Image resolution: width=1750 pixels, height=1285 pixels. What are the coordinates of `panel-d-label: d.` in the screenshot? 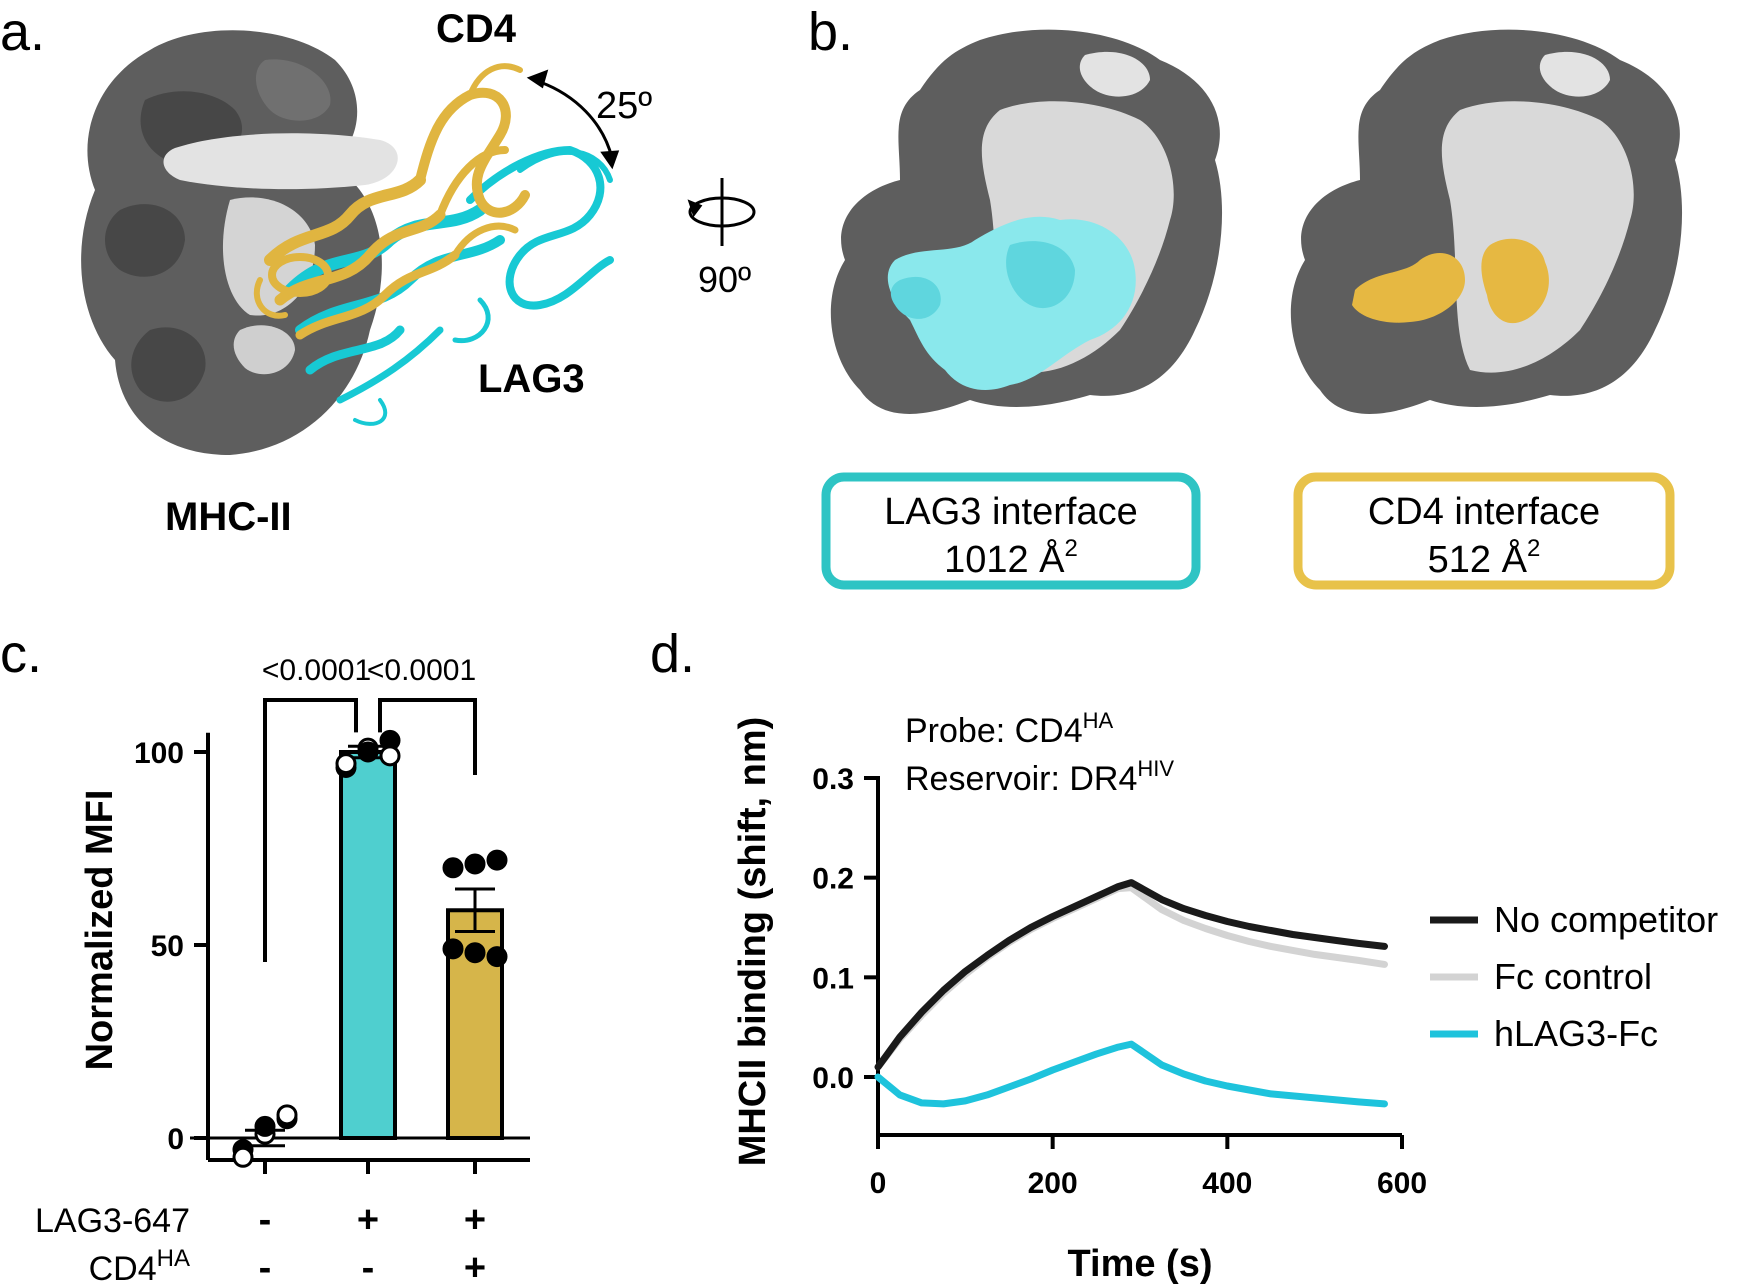 It's located at (672, 654).